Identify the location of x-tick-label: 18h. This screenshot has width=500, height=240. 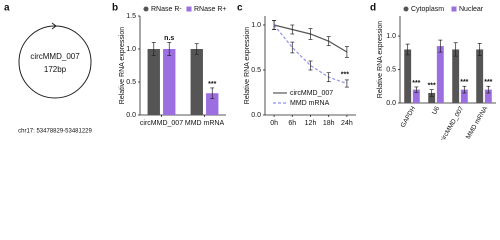
(329, 123).